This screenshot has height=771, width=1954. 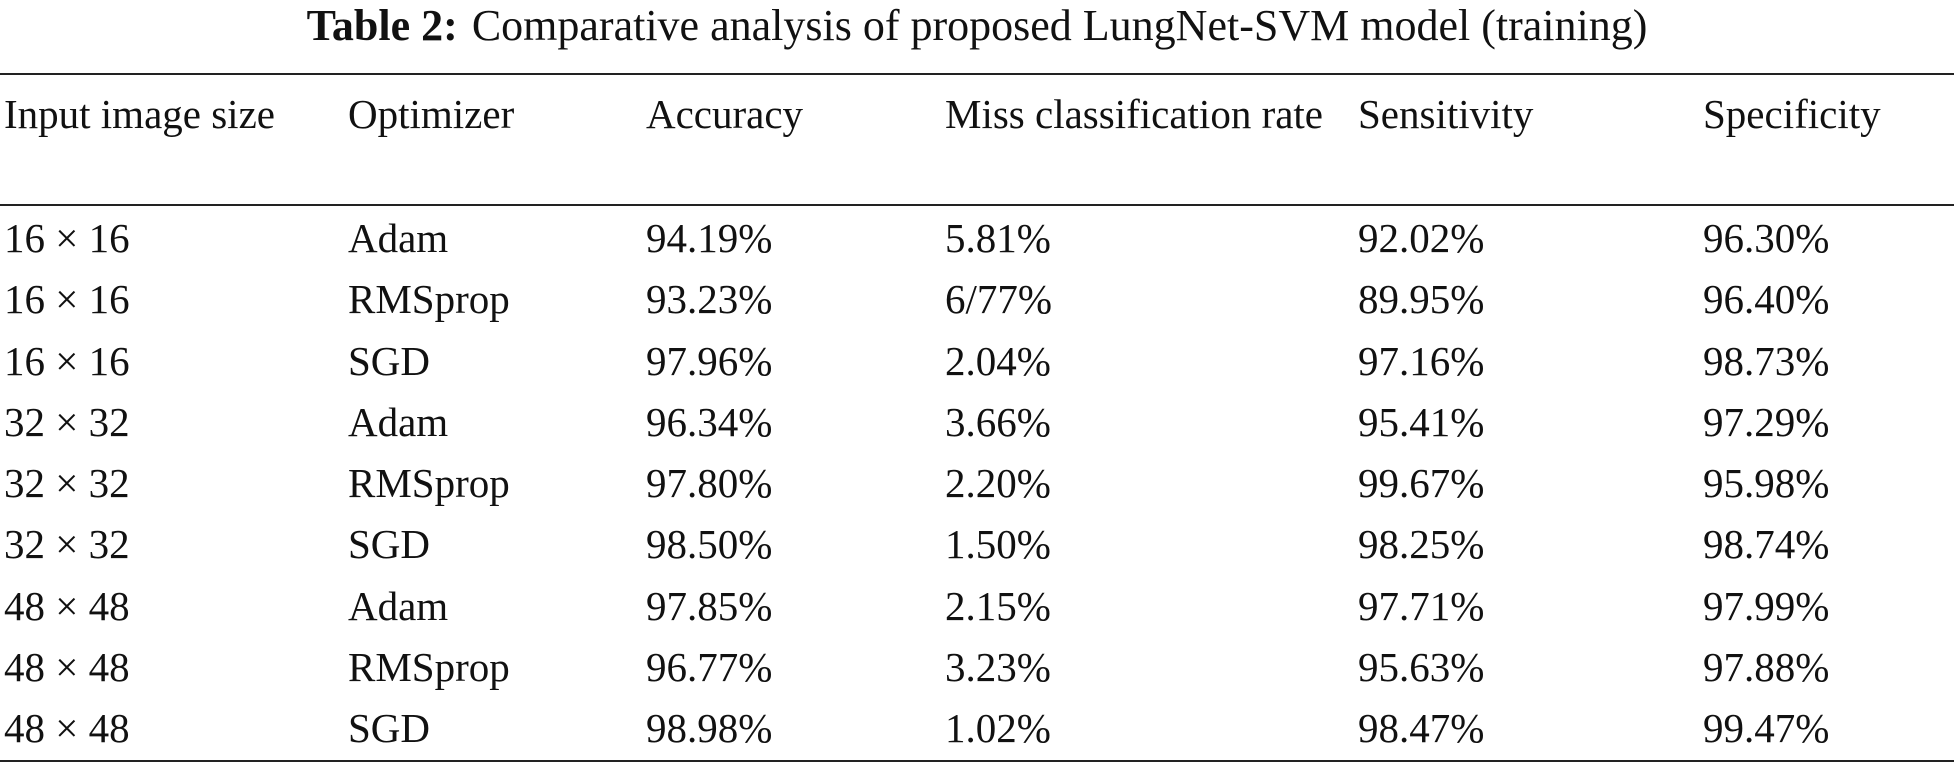 What do you see at coordinates (1766, 299) in the screenshot?
I see `cell-specificity: 96.40%` at bounding box center [1766, 299].